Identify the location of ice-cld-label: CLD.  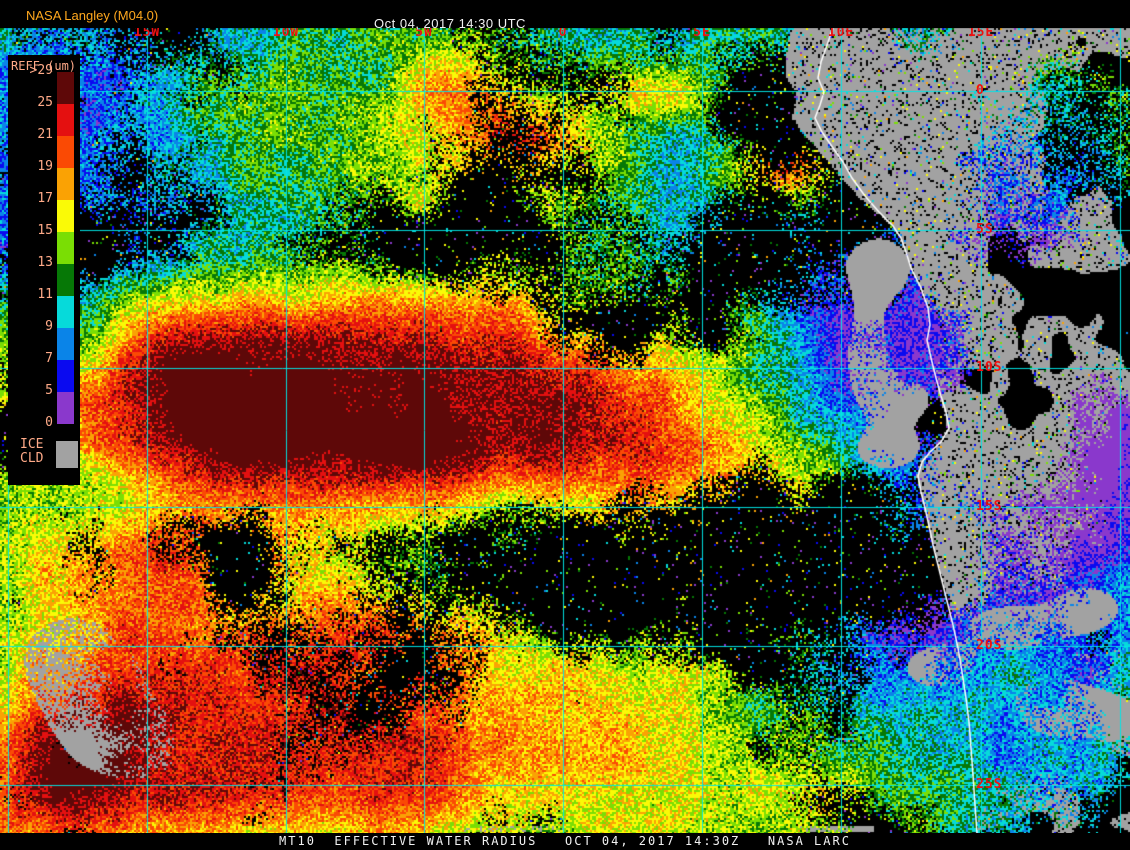
(32, 458).